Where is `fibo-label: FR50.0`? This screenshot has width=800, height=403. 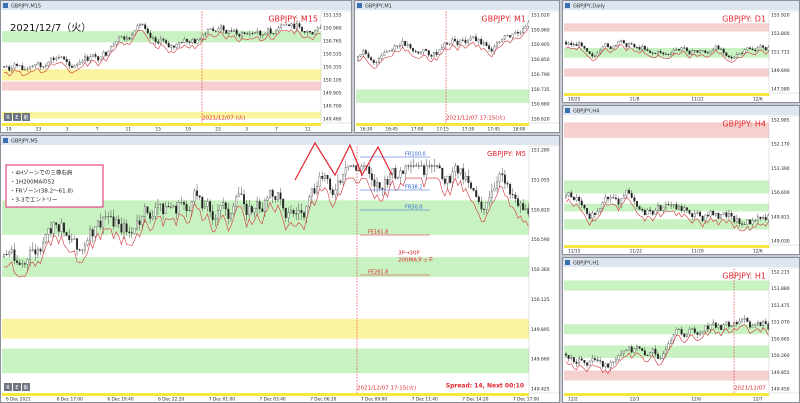 fibo-label: FR50.0 is located at coordinates (413, 208).